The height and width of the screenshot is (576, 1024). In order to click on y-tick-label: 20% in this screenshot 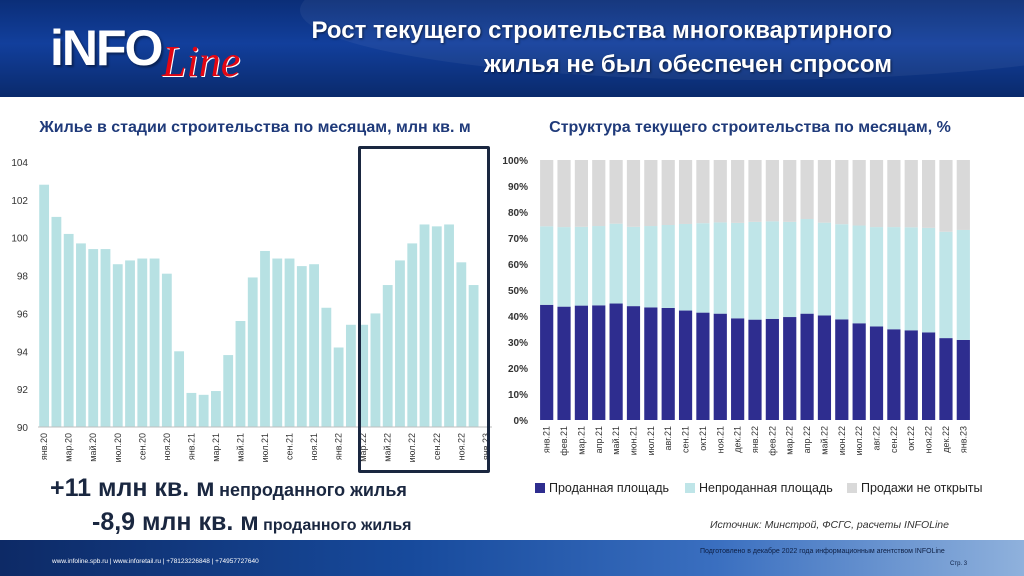, I will do `click(518, 369)`.